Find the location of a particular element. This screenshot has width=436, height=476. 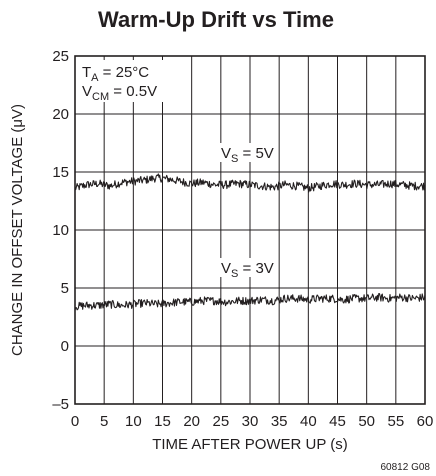

x-tick-label: 15 is located at coordinates (162, 421).